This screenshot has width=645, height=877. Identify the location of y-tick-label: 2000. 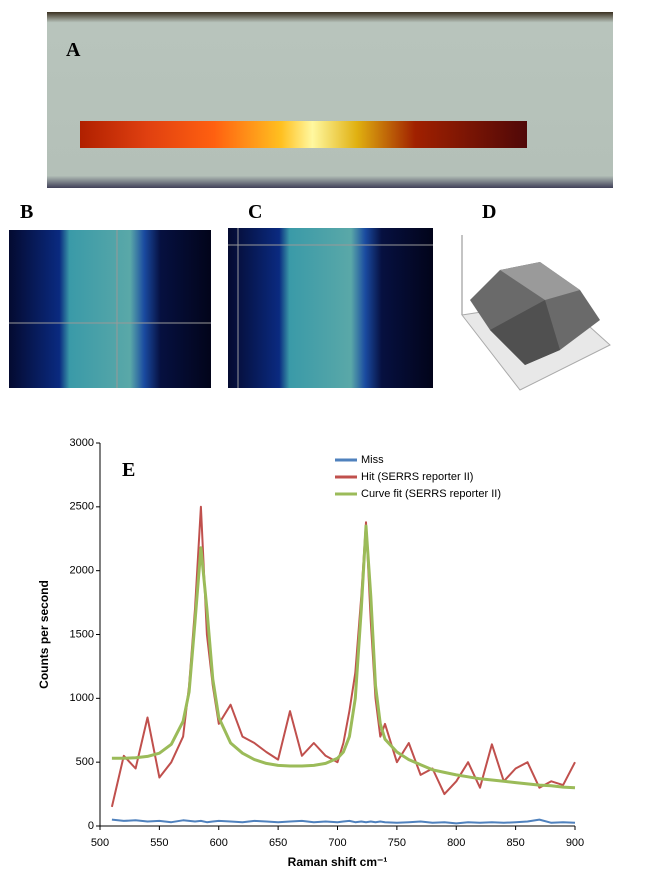
(82, 571).